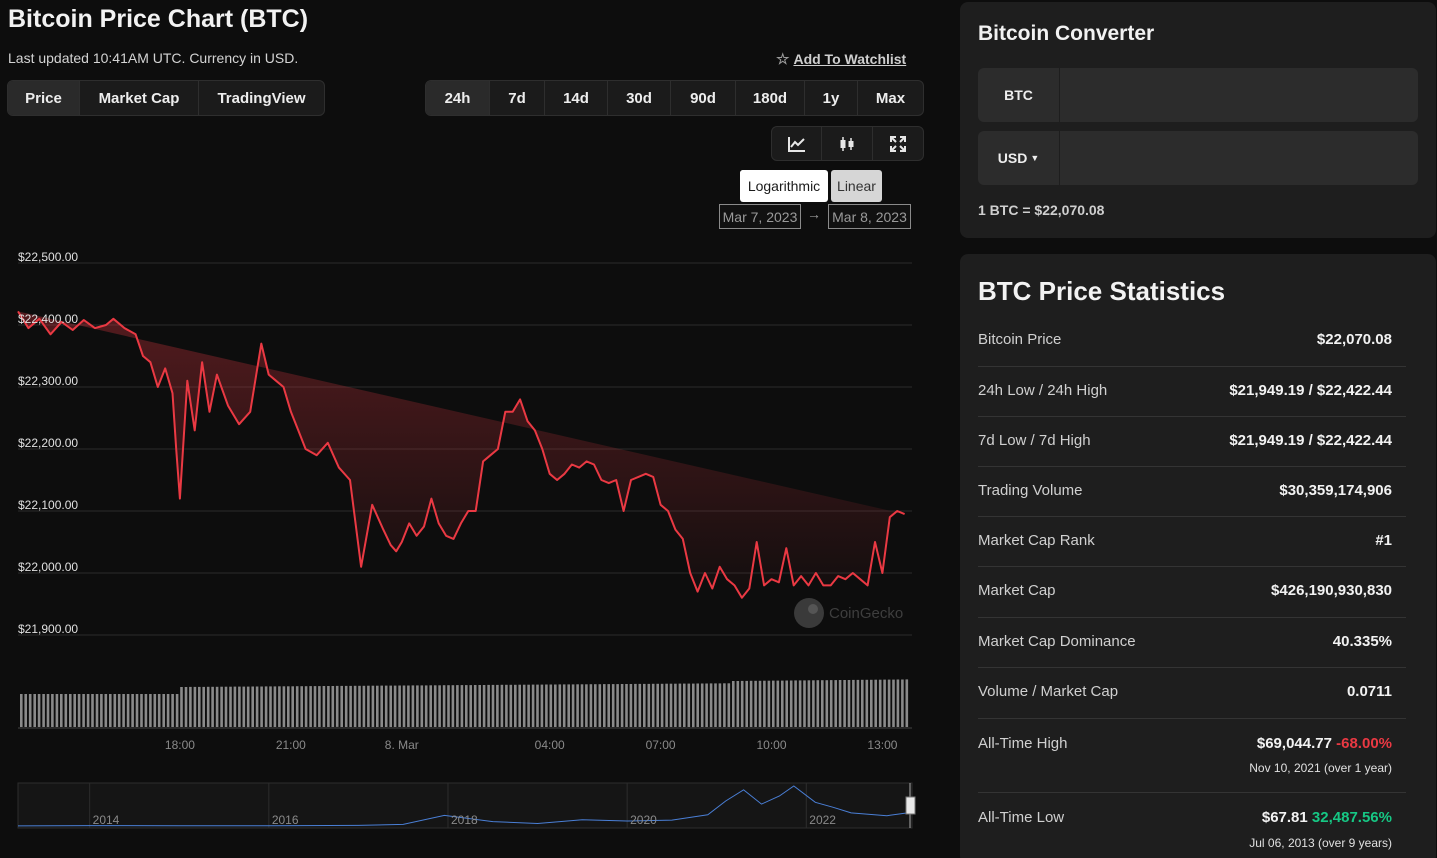  What do you see at coordinates (1021, 817) in the screenshot?
I see `stat-label: All-Time Low` at bounding box center [1021, 817].